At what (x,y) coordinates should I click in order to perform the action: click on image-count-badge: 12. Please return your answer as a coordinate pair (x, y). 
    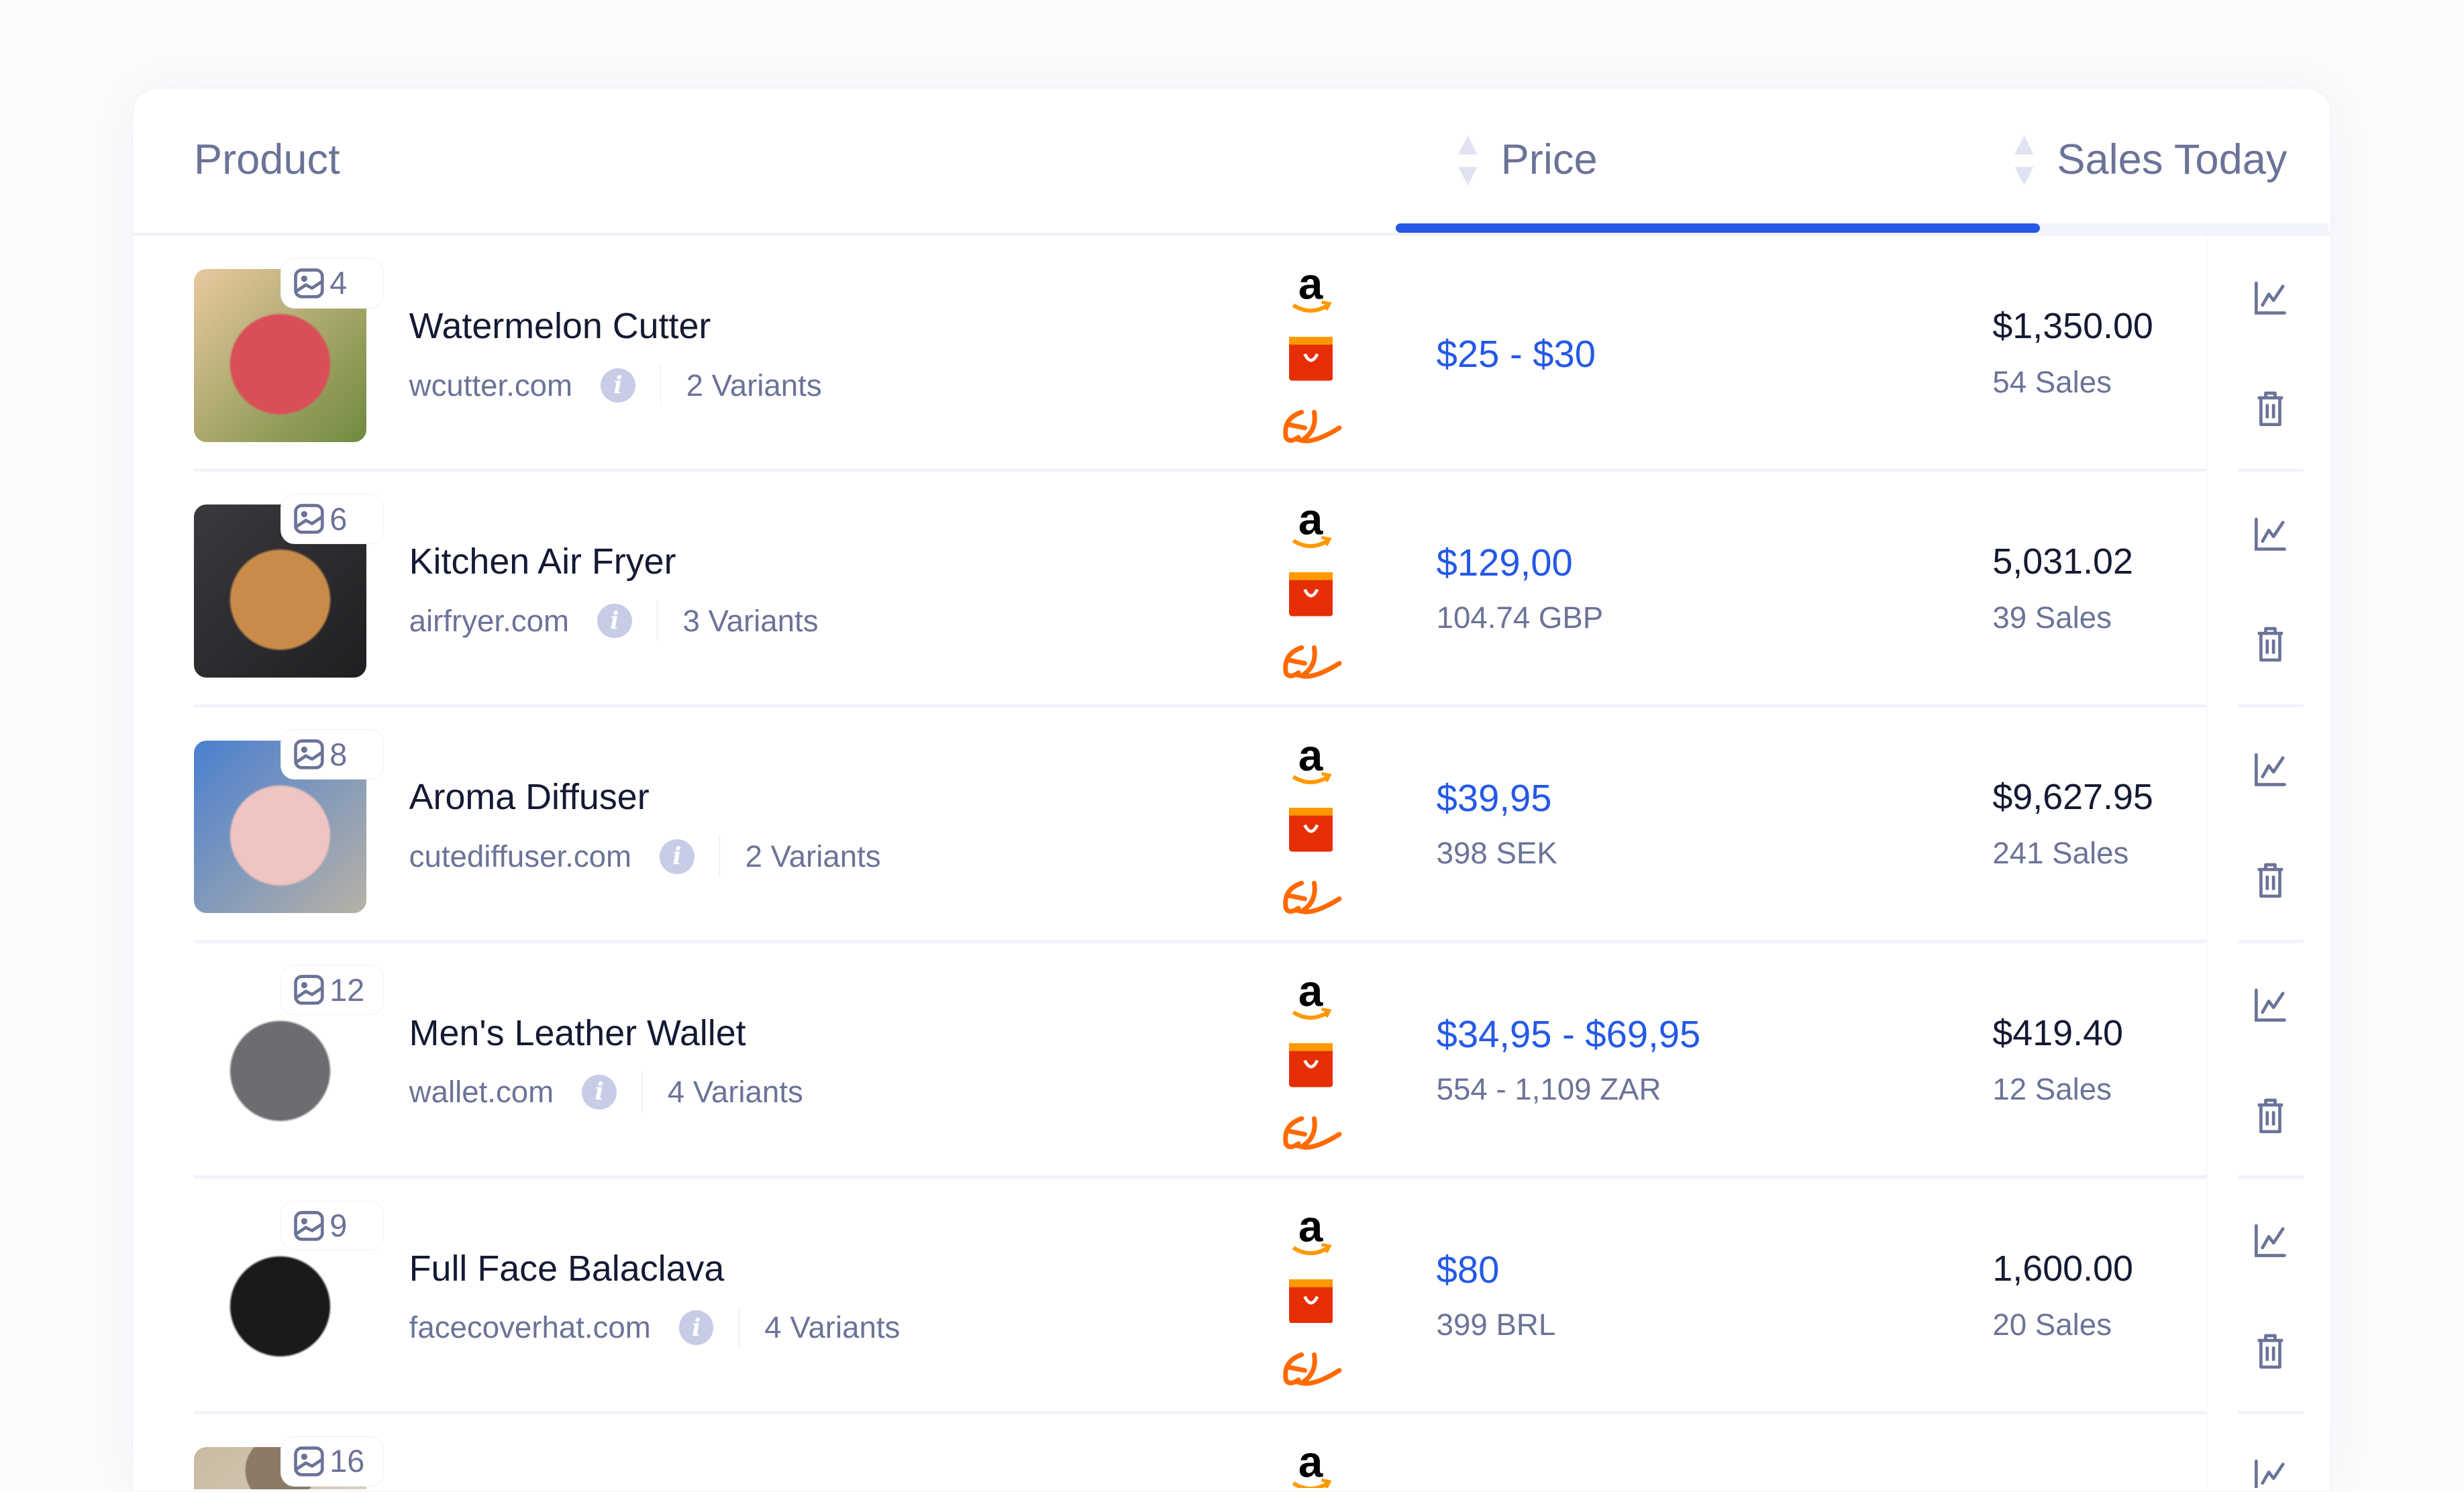
    Looking at the image, I should click on (332, 991).